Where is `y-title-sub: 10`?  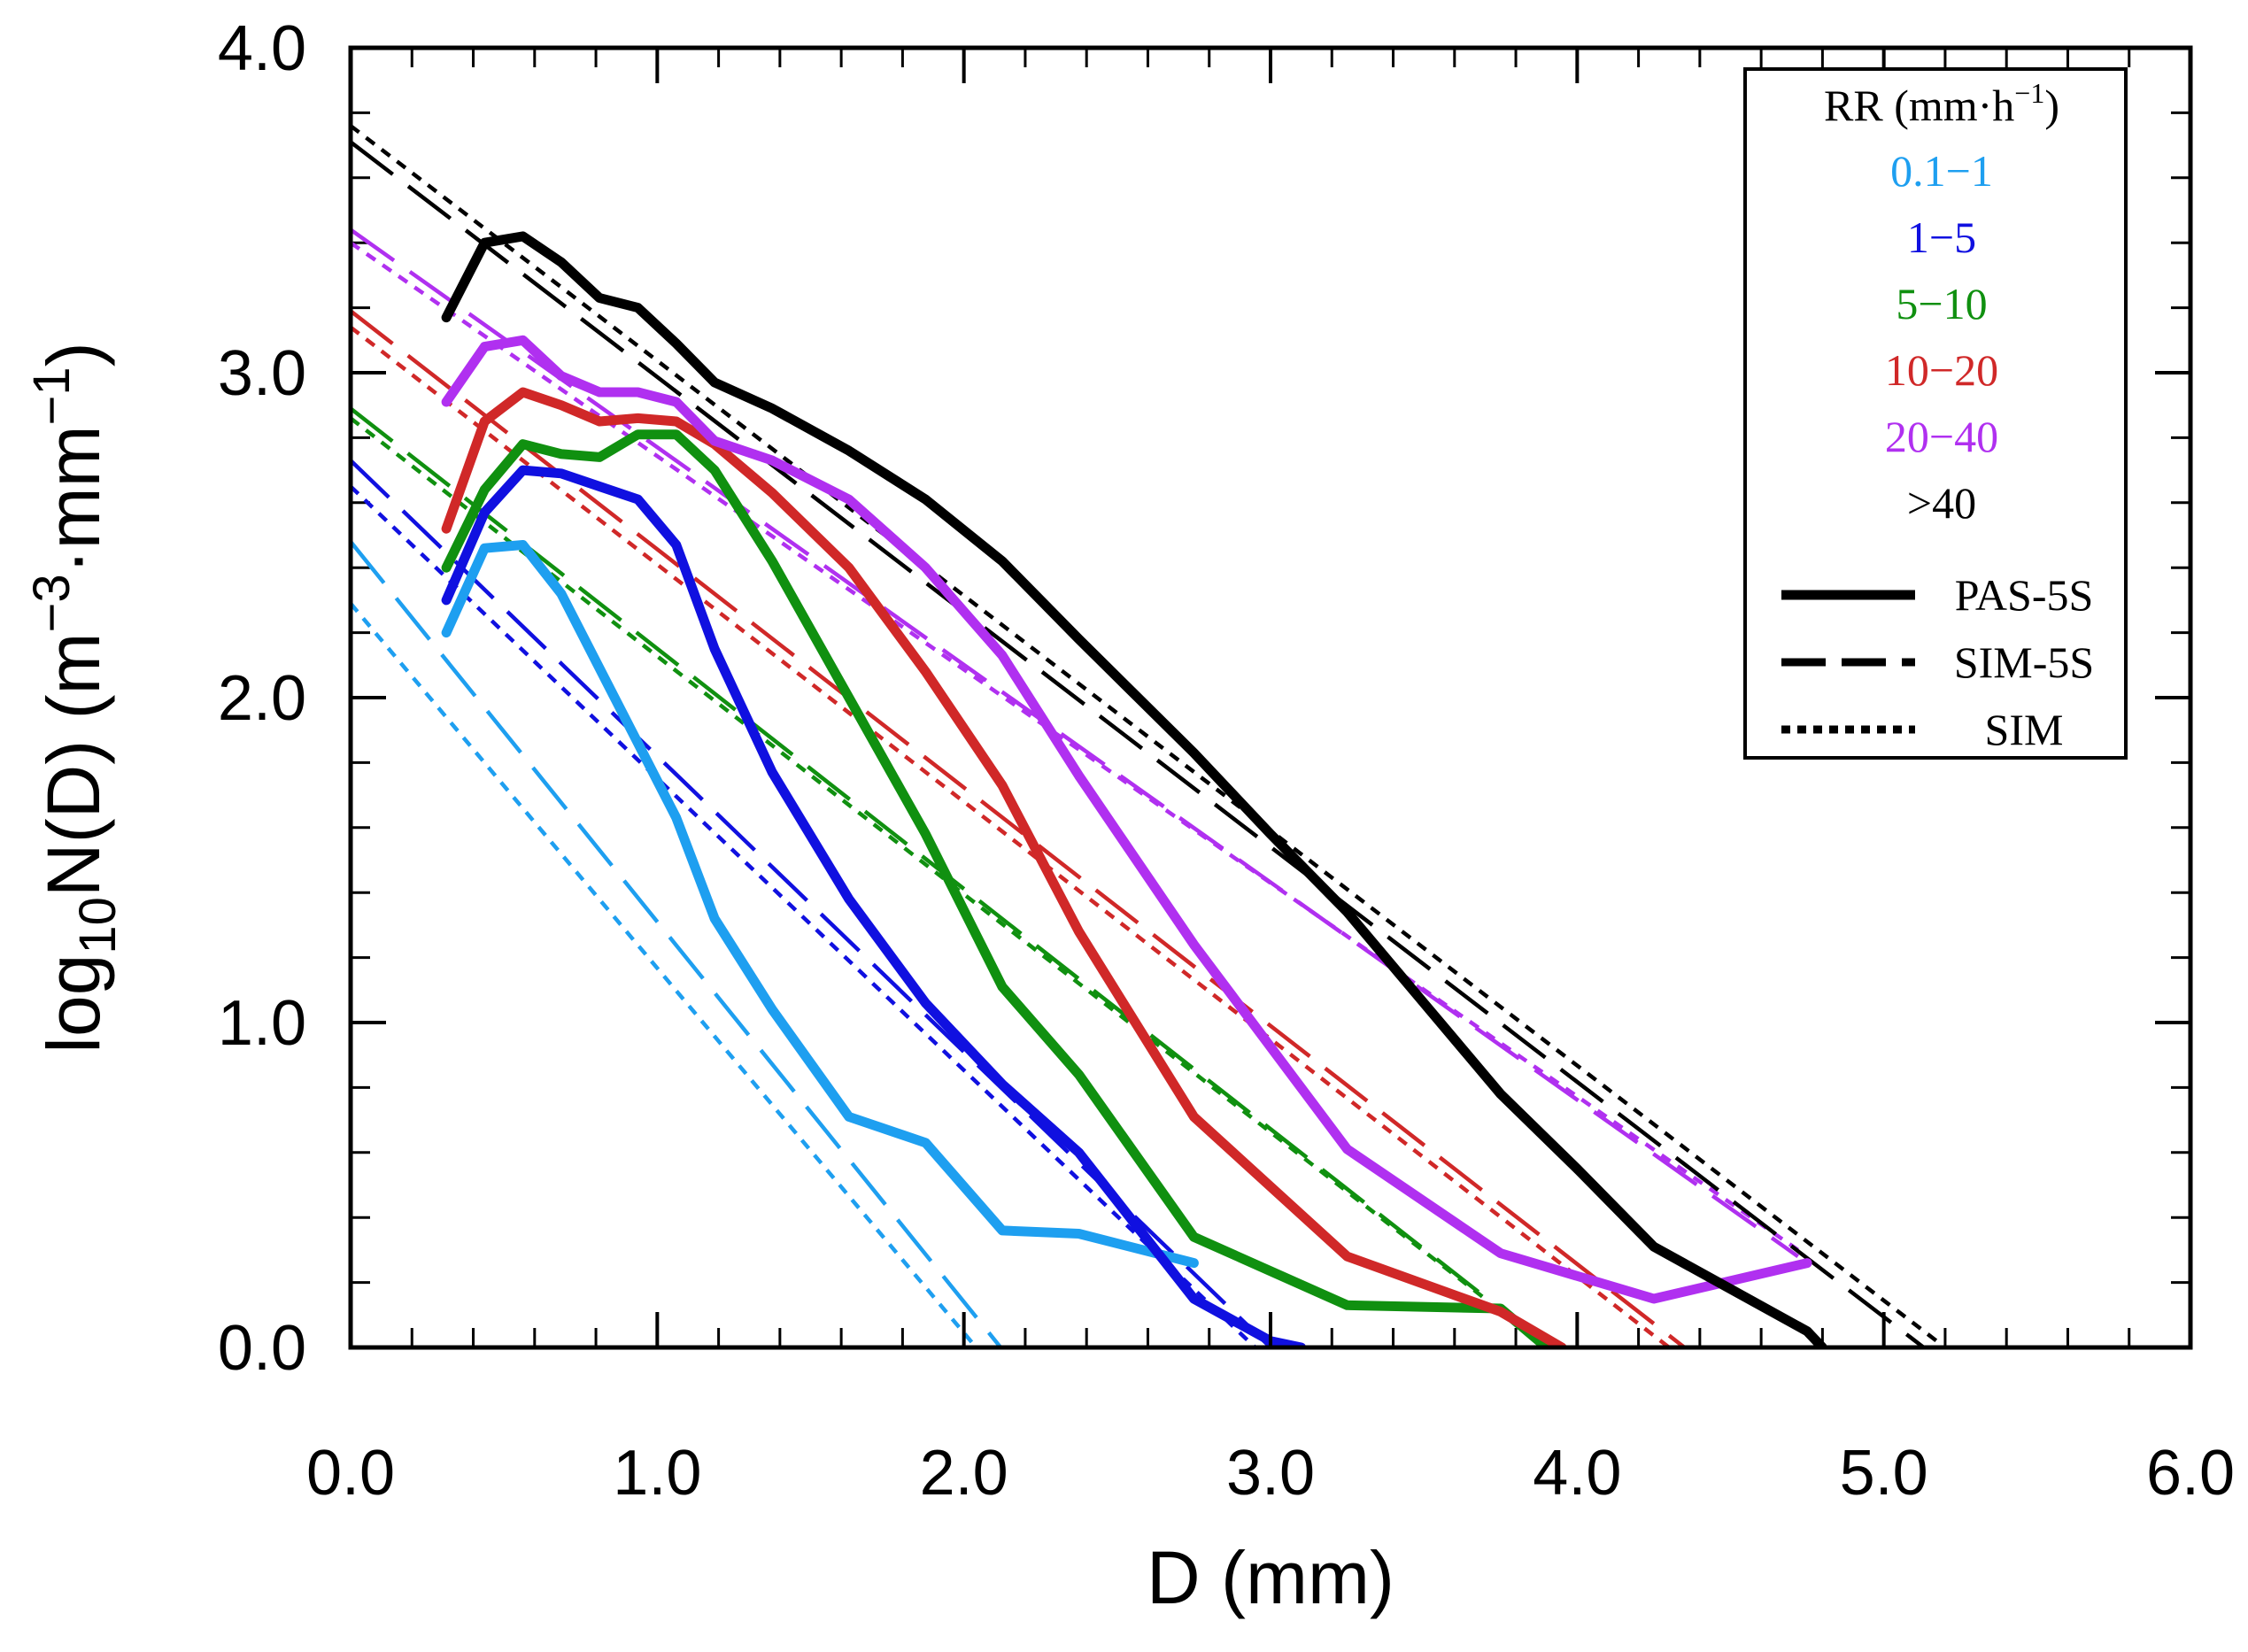
y-title-sub: 10 is located at coordinates (98, 925).